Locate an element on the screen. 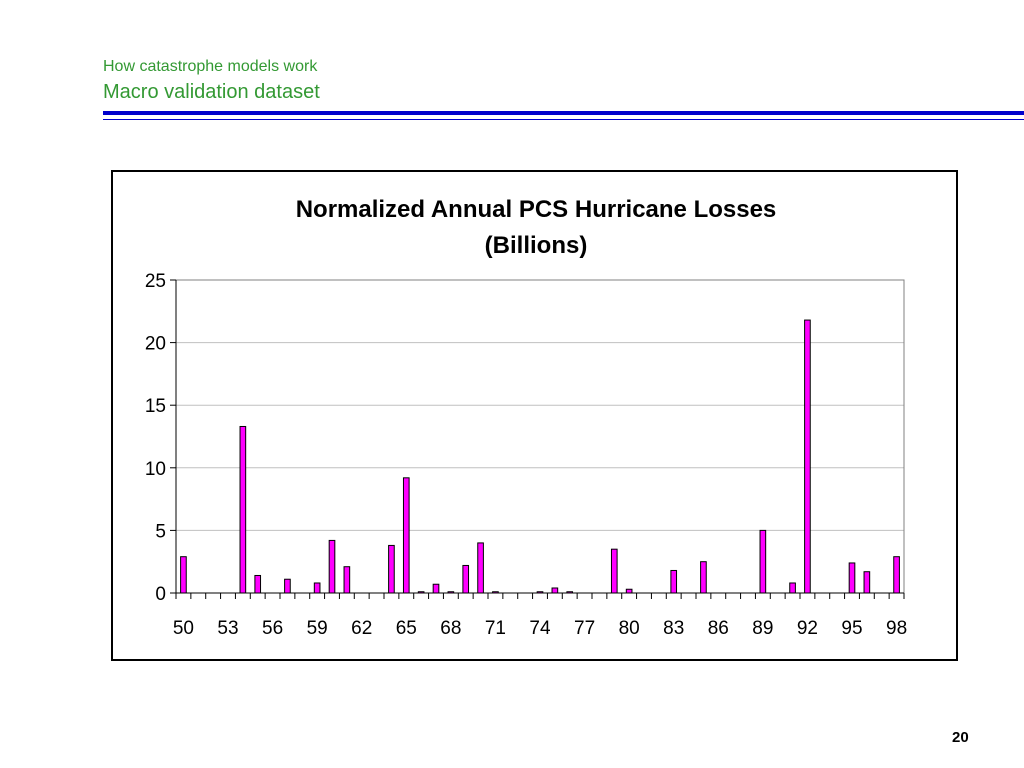 Image resolution: width=1024 pixels, height=768 pixels. y-tick-label: 15 is located at coordinates (155, 406).